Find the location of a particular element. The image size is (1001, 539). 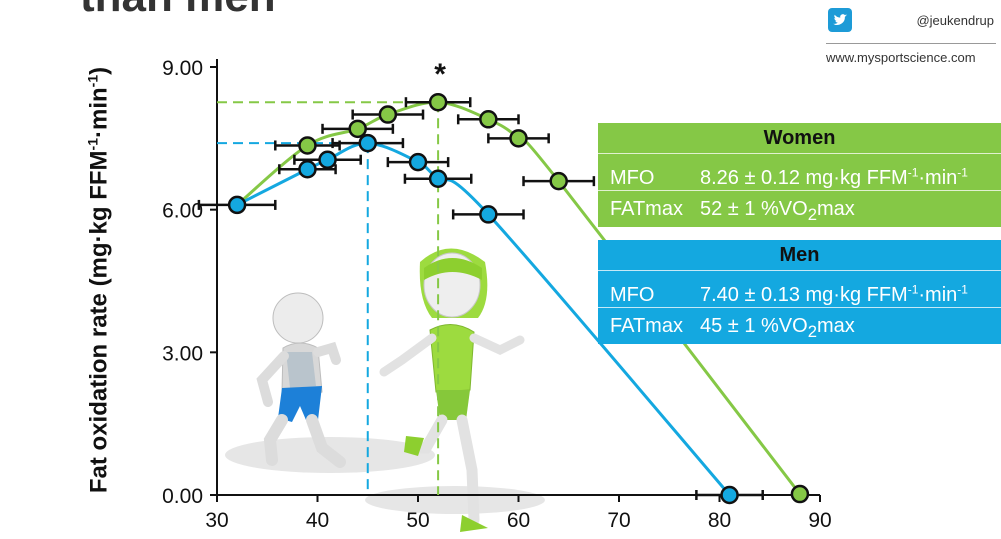

x-tick-label: 40 is located at coordinates (317, 520).